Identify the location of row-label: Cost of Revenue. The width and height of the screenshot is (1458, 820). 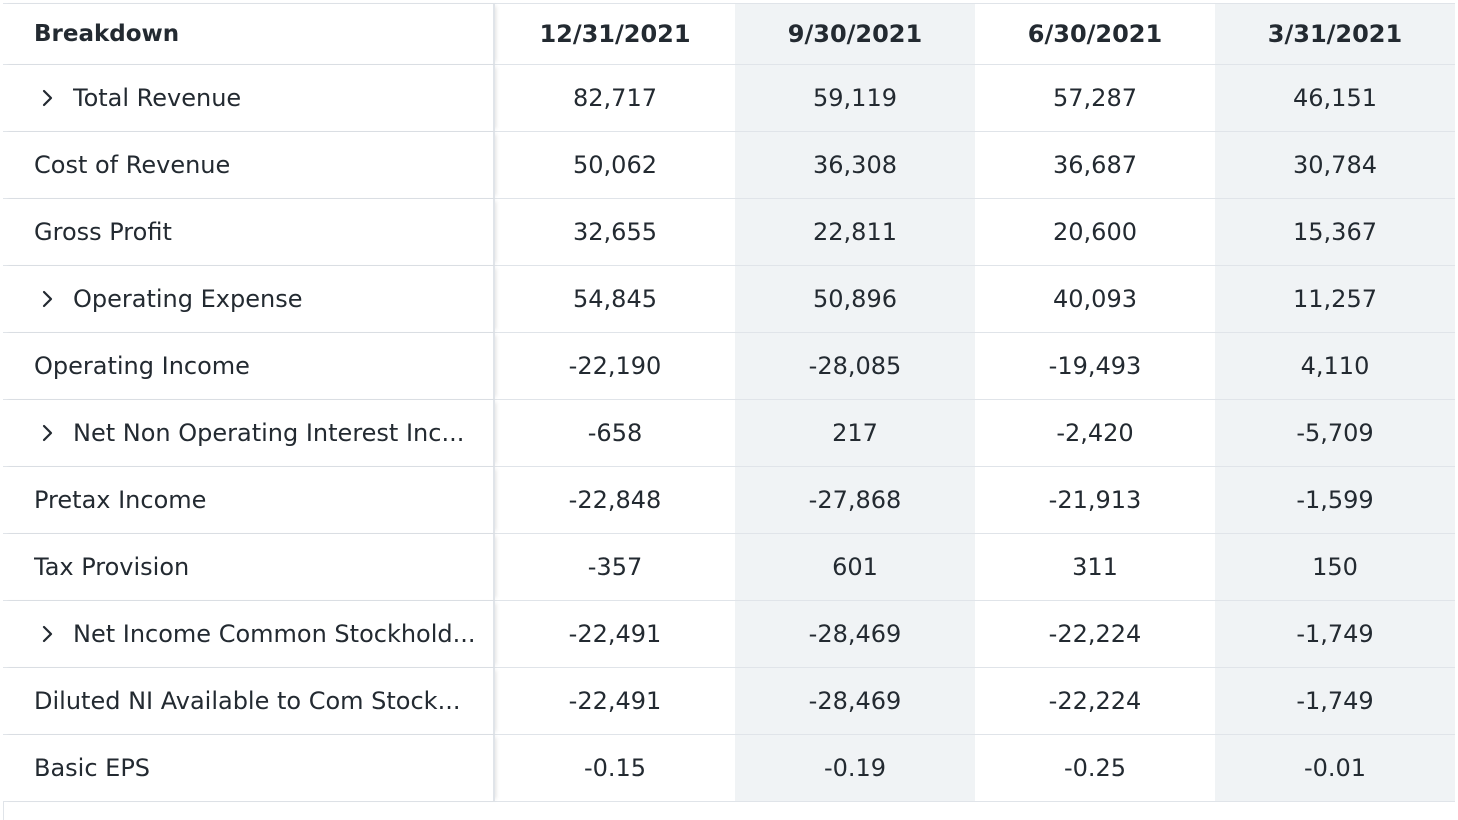
(132, 165).